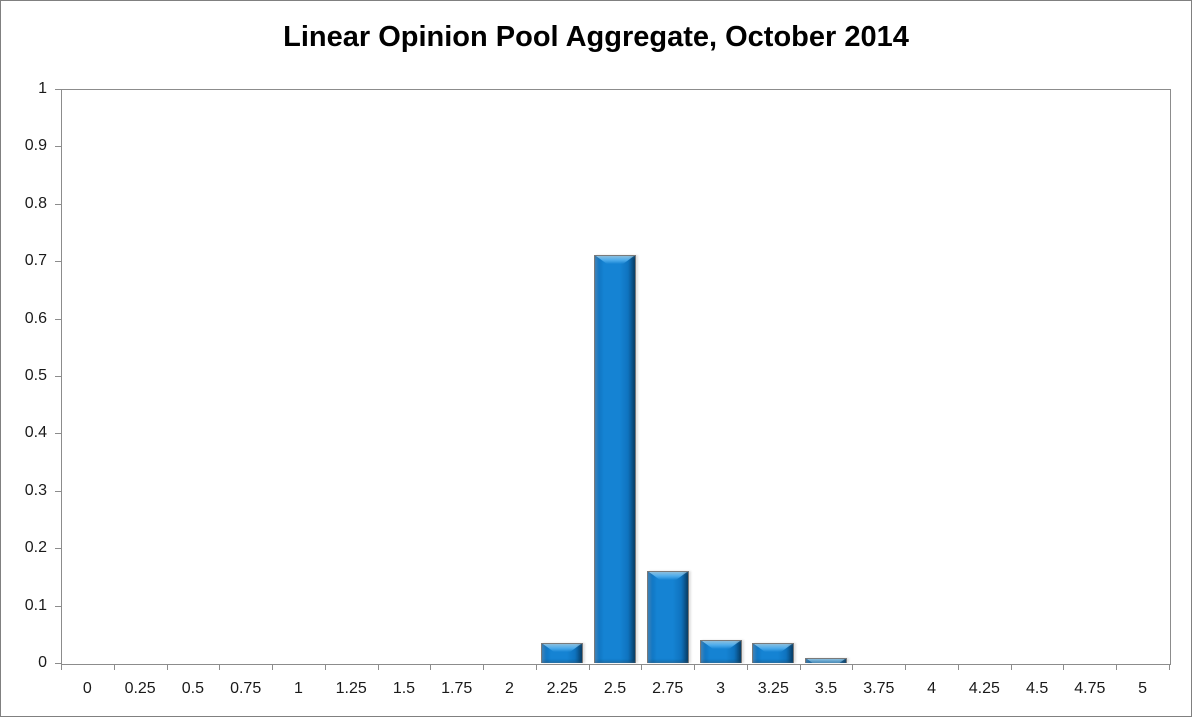  I want to click on y-axis-tick-label: 0.6, so click(35, 318).